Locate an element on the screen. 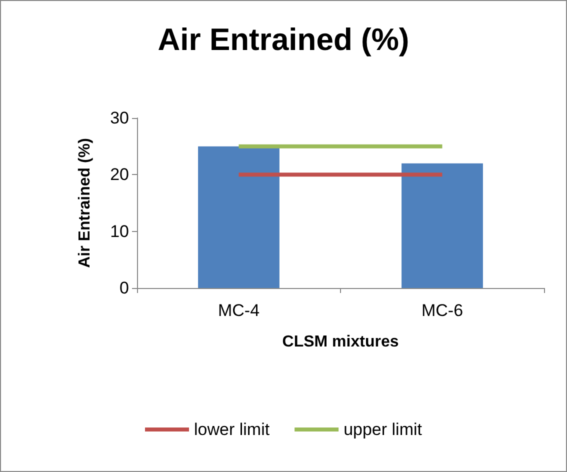 The height and width of the screenshot is (472, 567). legend-label: upper limit is located at coordinates (383, 429).